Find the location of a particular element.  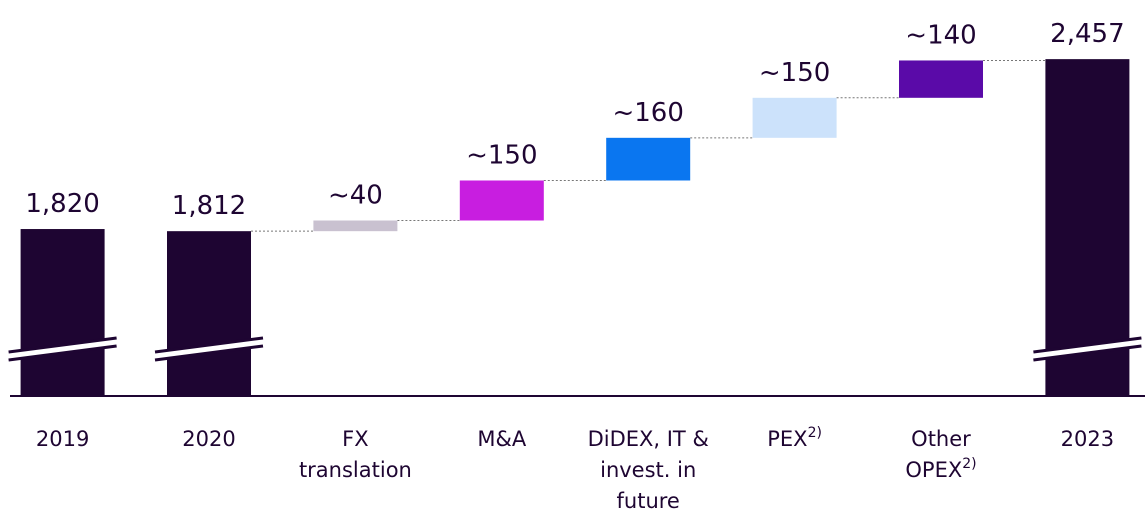

value-label: 2,457 is located at coordinates (1087, 34).